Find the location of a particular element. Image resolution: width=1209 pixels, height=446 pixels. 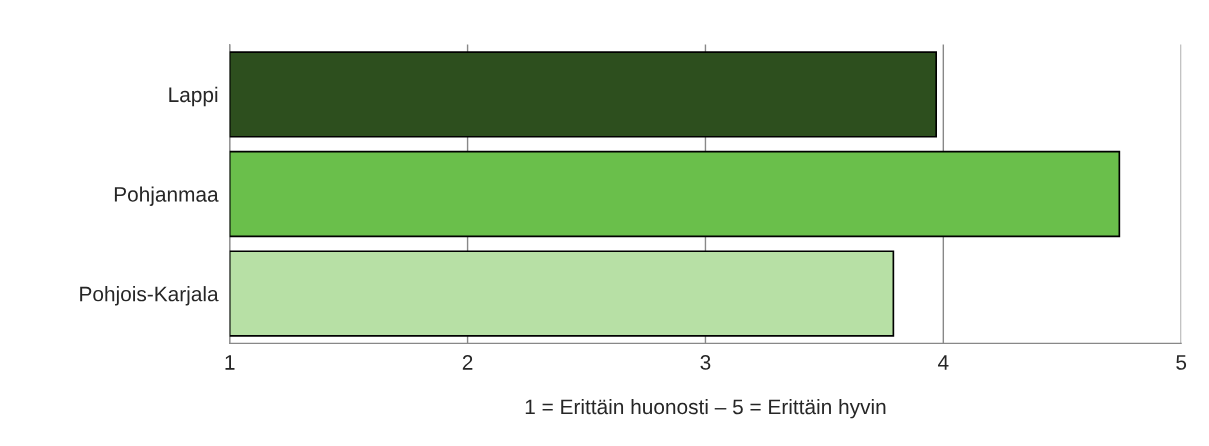

y-tick-label: Pohjanmaa is located at coordinates (166, 196).